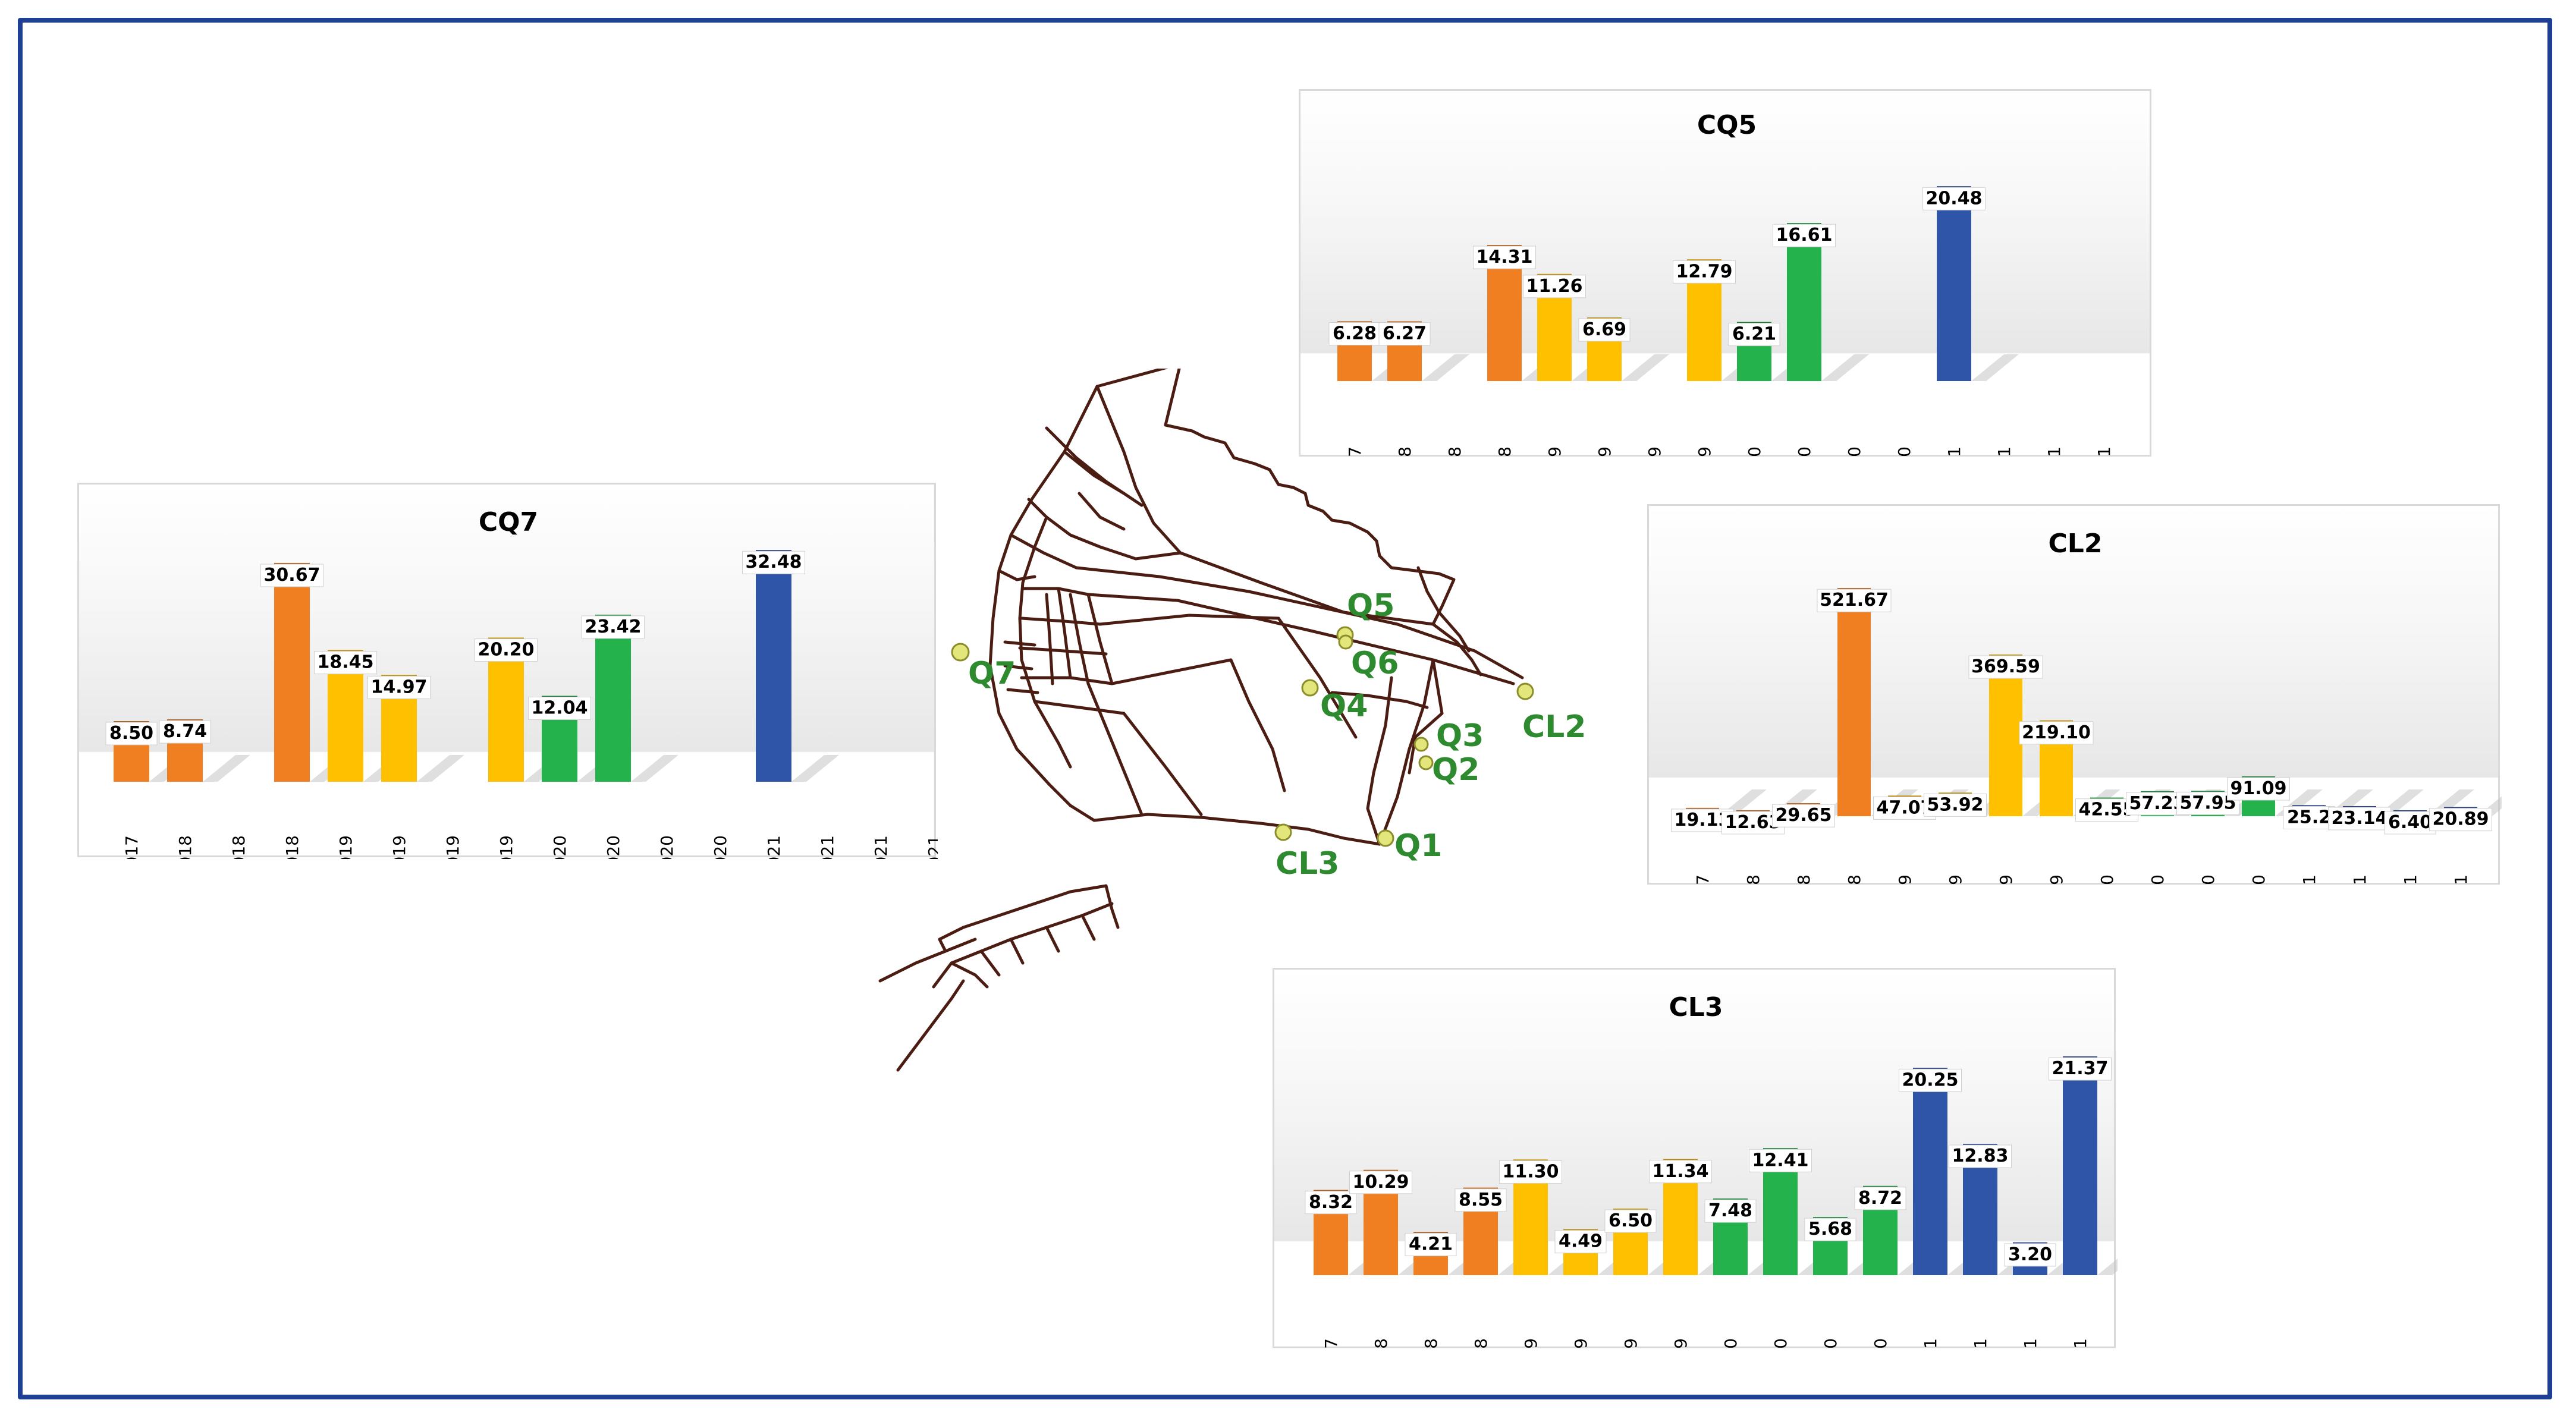 The height and width of the screenshot is (1422, 2576). What do you see at coordinates (1954, 198) in the screenshot?
I see `data-label: 20.48` at bounding box center [1954, 198].